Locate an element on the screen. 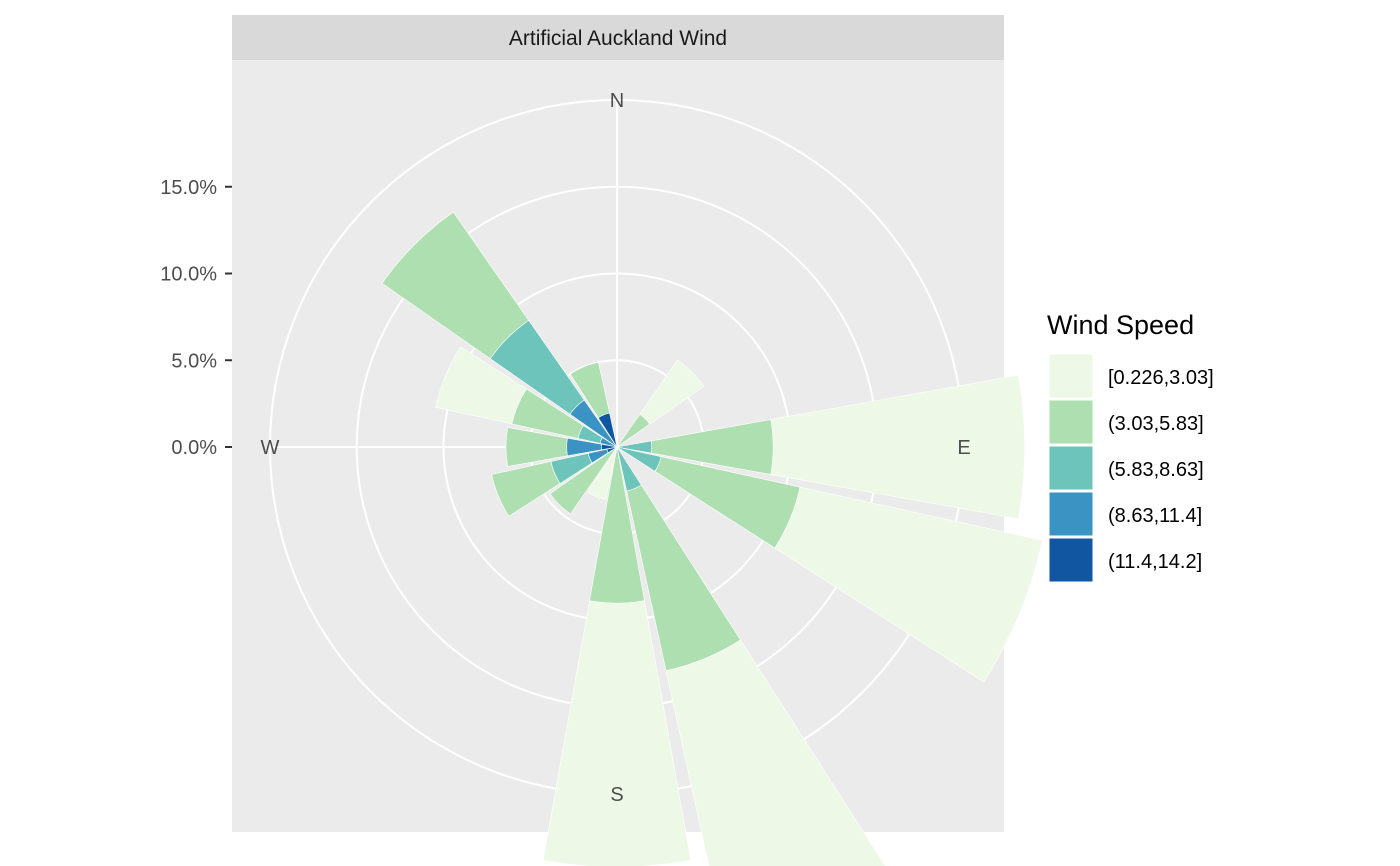 This screenshot has height=866, width=1400. r-tick-label-0: 0.0% is located at coordinates (194, 448).